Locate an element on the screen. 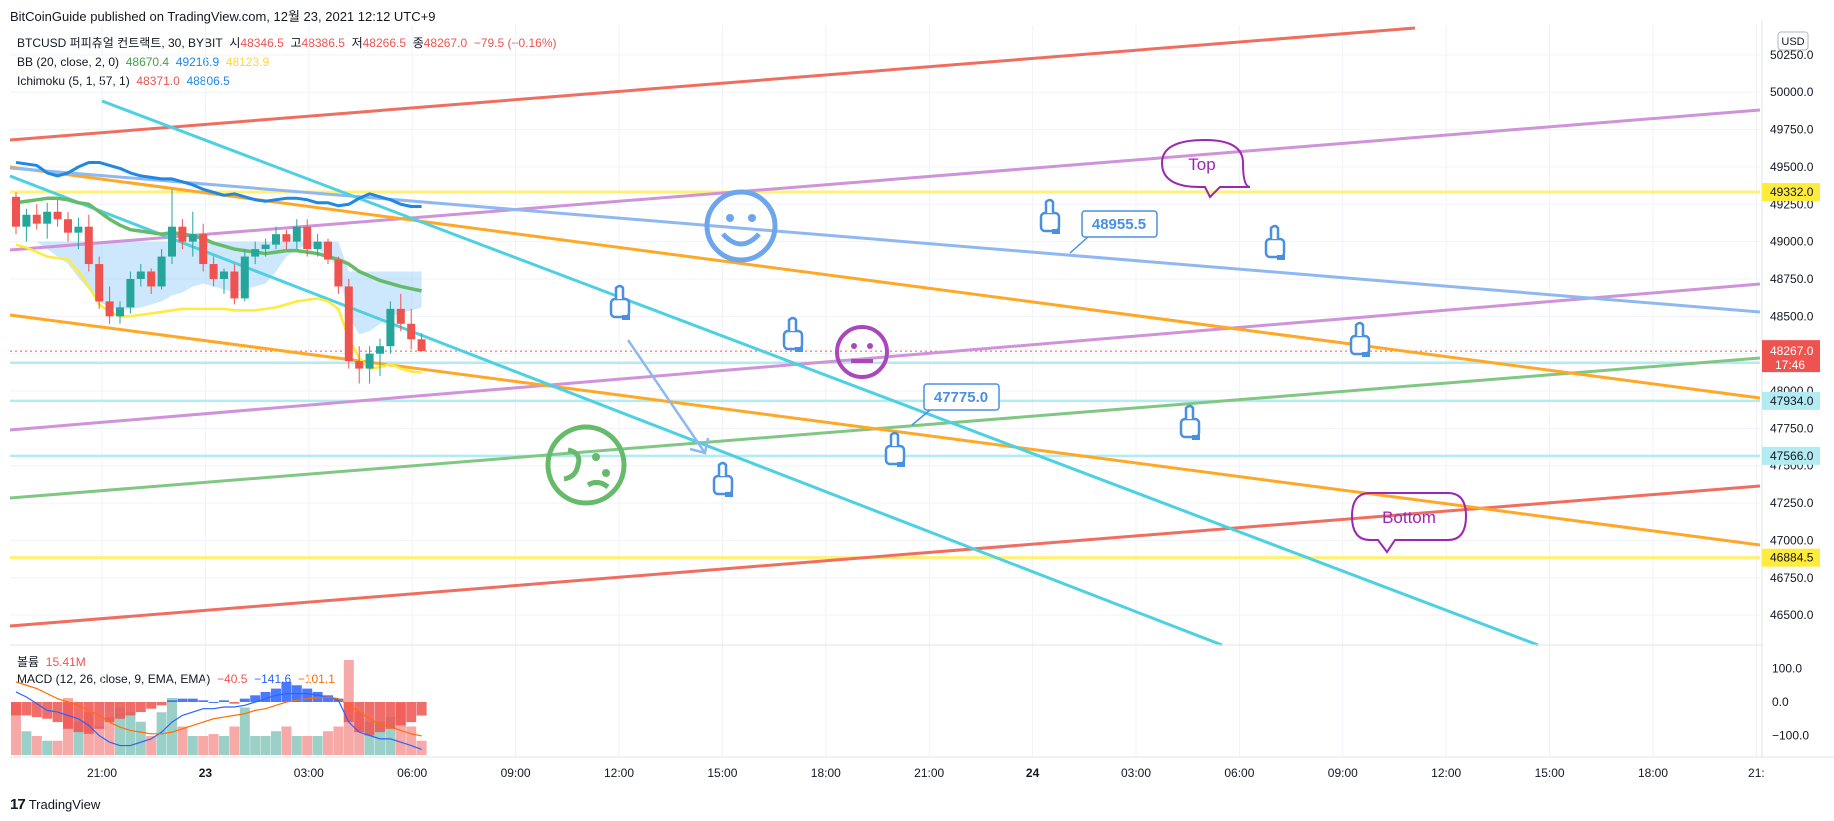  hand-finger is located at coordinates (1189, 411).